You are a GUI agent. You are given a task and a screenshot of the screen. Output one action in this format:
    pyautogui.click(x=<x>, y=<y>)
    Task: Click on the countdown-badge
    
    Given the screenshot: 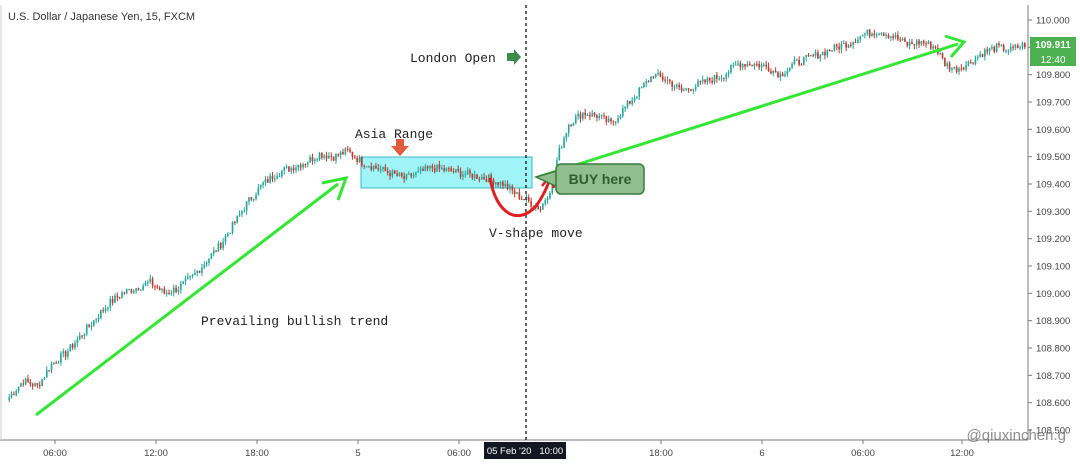 What is the action you would take?
    pyautogui.click(x=1053, y=59)
    